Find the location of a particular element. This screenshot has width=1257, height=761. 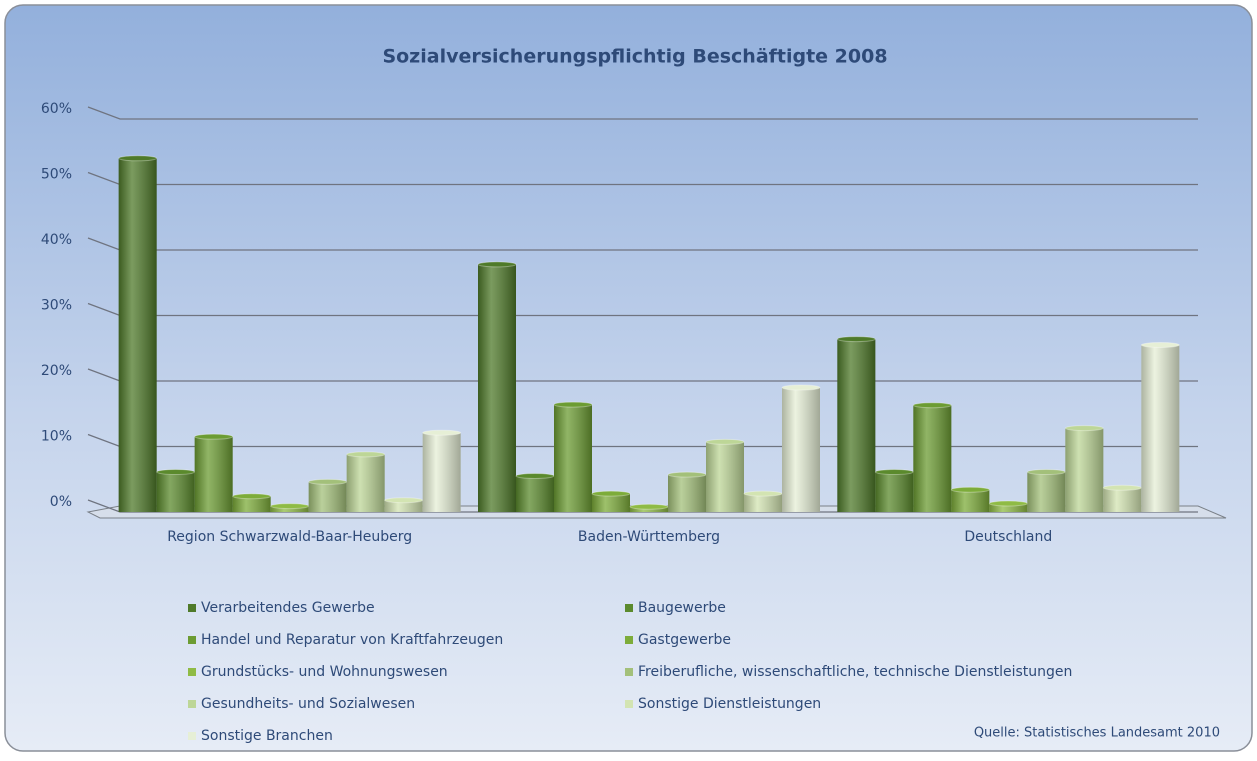

y-tick-label: 50% is located at coordinates (56, 175).